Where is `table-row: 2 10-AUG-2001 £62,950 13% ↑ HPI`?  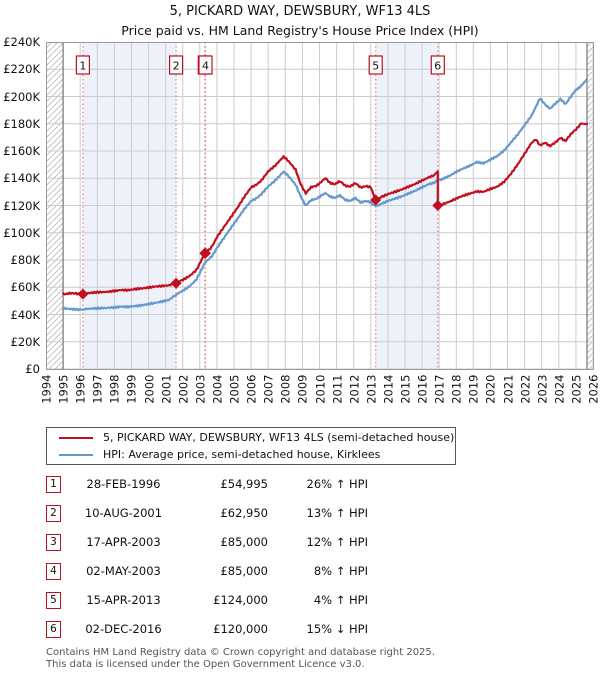
table-row: 2 10-AUG-2001 £62,950 13% ↑ HPI is located at coordinates (246, 515).